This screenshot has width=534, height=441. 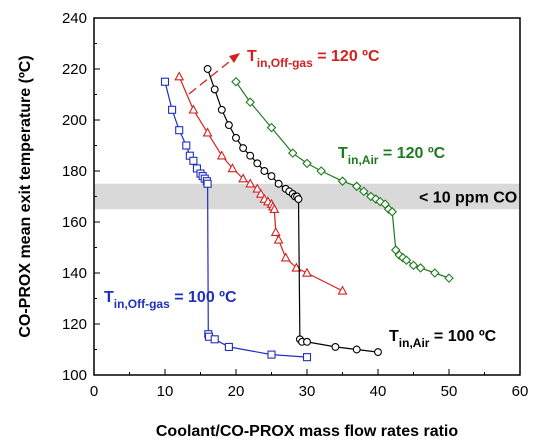 What do you see at coordinates (74, 324) in the screenshot?
I see `y-tick-label: 120` at bounding box center [74, 324].